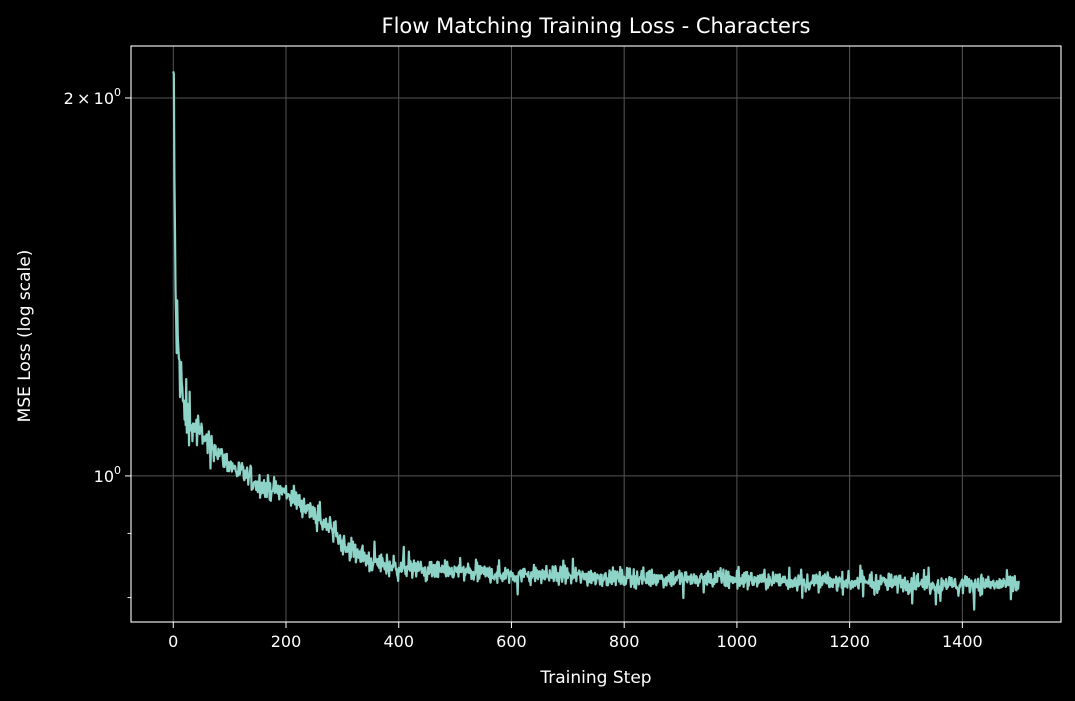  I want to click on x-axis-label: Training Step, so click(595, 678).